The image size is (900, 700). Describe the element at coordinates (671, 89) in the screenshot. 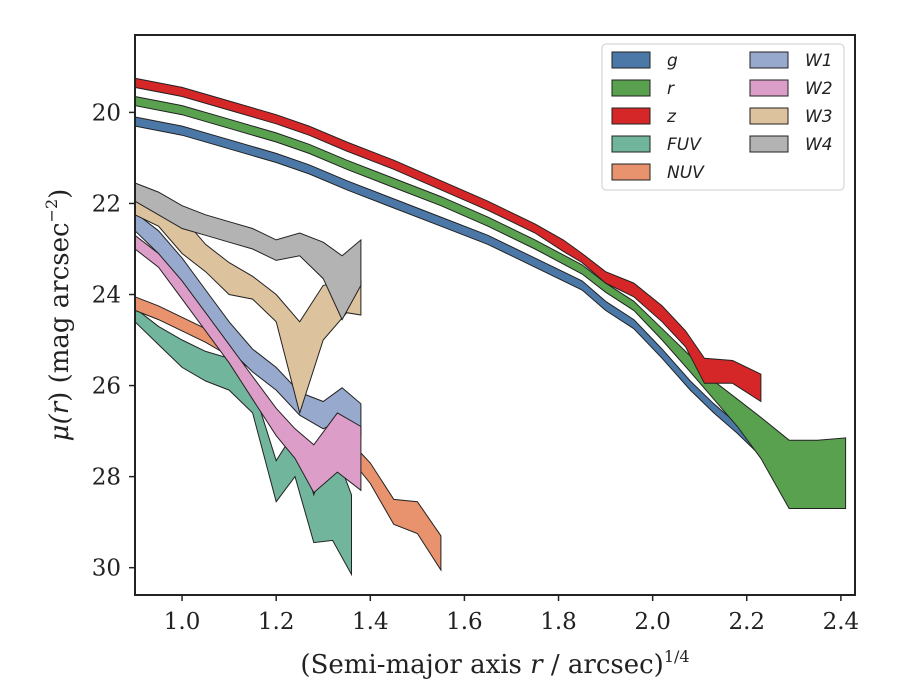

I see `legend-label-r: r` at that location.